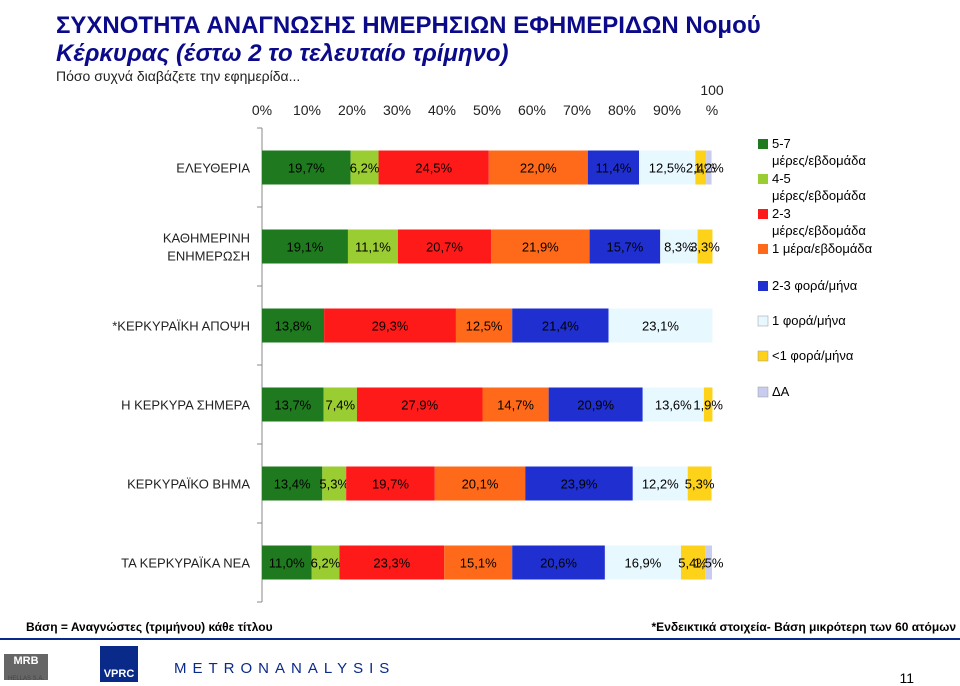 This screenshot has width=960, height=686. What do you see at coordinates (442, 110) in the screenshot?
I see `x-tick-label: 40%` at bounding box center [442, 110].